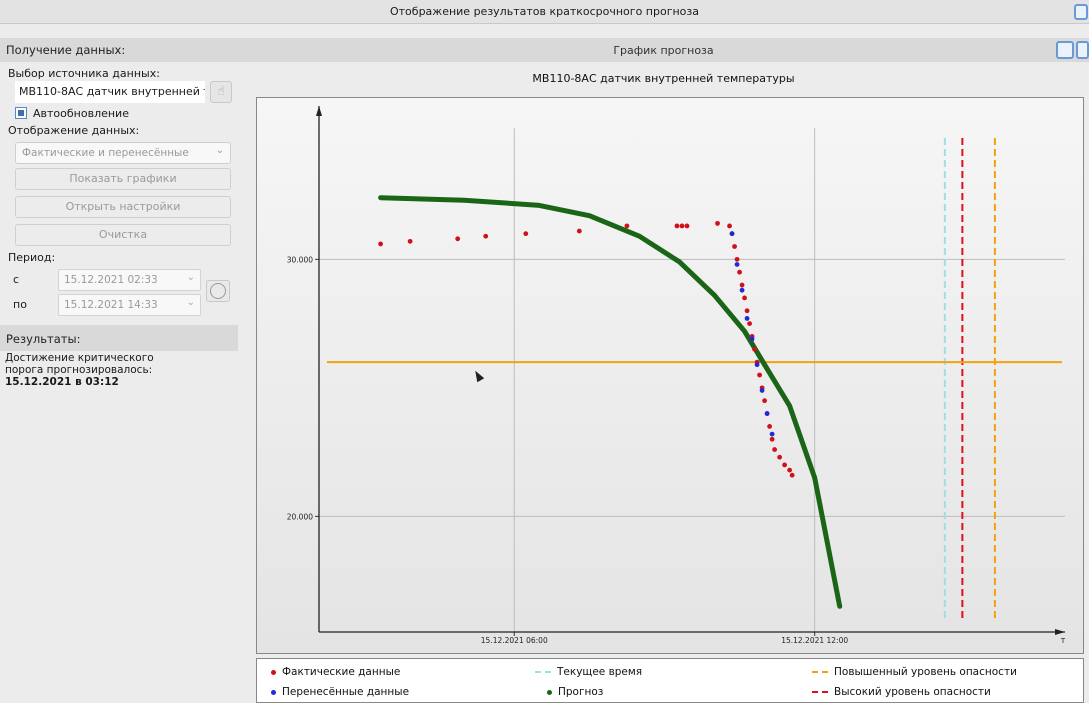 This screenshot has width=1089, height=703. Describe the element at coordinates (1065, 50) in the screenshot. I see `zoom-reset-icon` at that location.